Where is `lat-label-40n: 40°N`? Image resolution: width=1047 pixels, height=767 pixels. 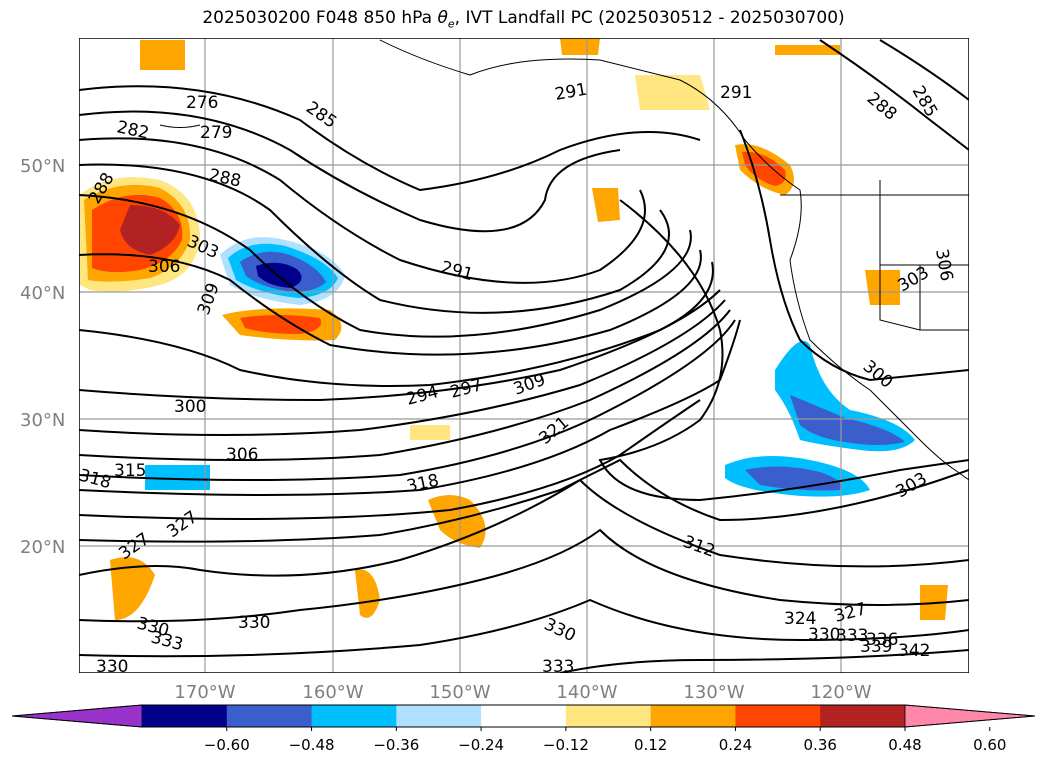 lat-label-40n: 40°N is located at coordinates (42, 293).